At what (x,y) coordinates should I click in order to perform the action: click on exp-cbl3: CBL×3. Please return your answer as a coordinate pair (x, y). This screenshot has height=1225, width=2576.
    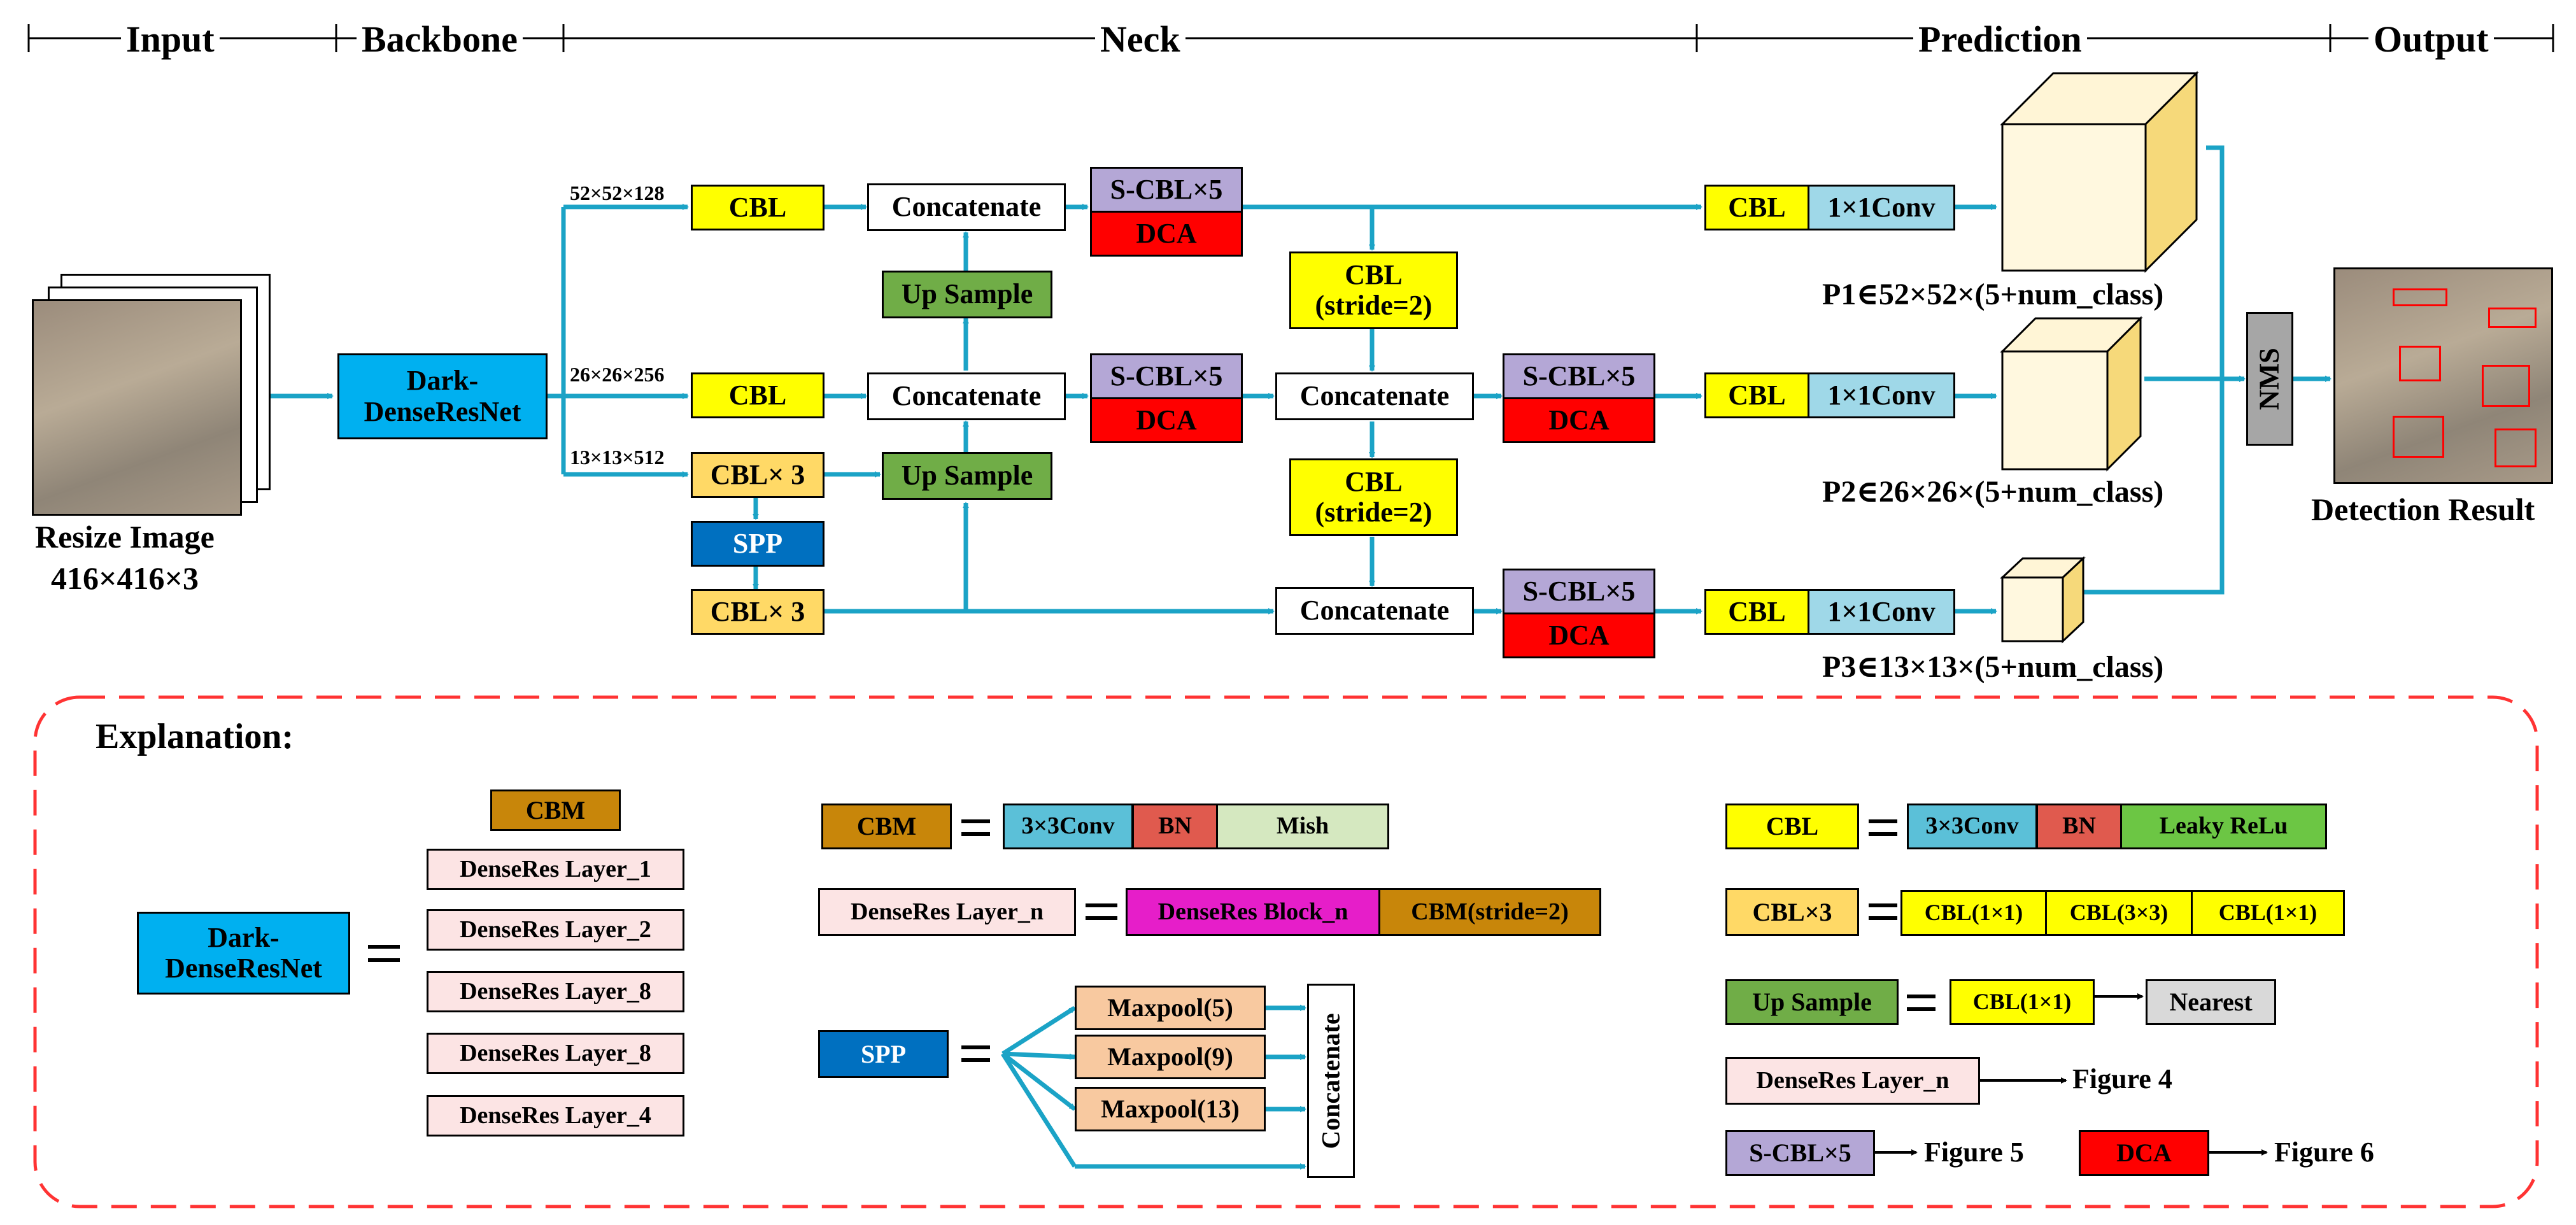
    Looking at the image, I should click on (1792, 912).